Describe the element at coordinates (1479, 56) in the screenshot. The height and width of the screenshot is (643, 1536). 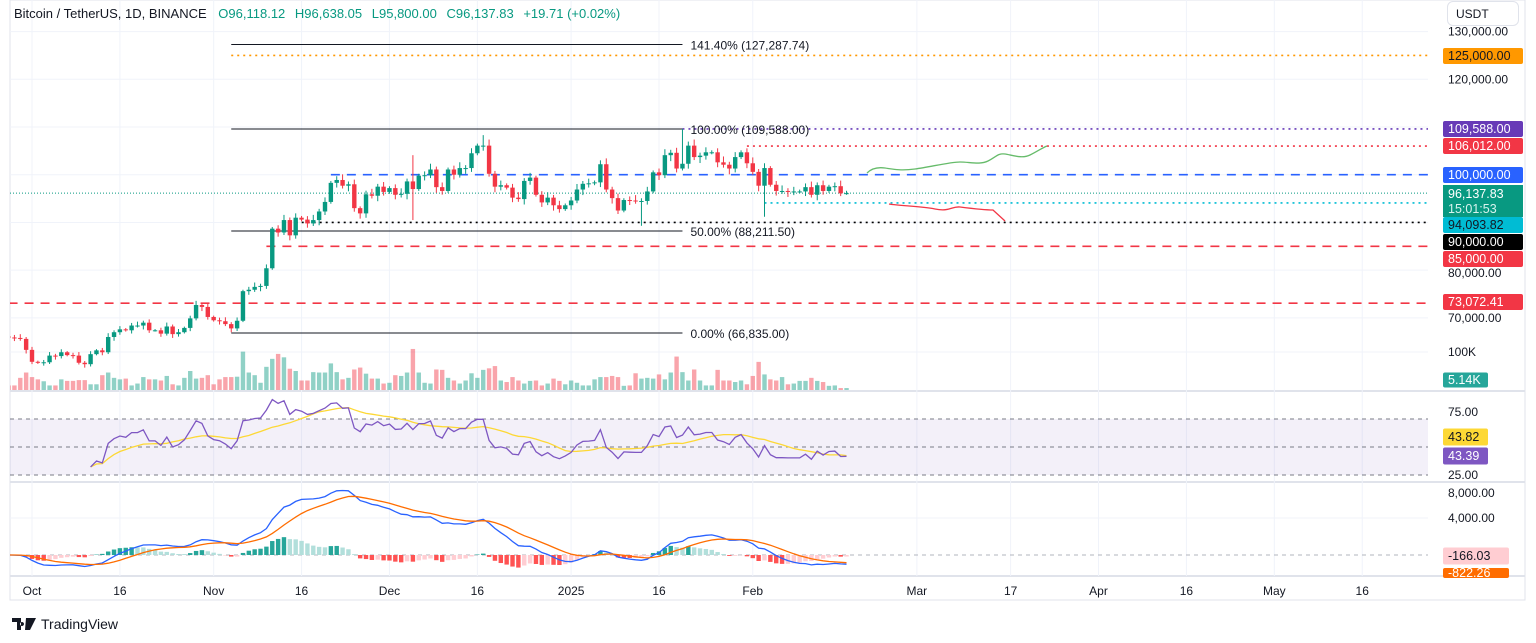
I see `price-tag-text: 125,000.00` at that location.